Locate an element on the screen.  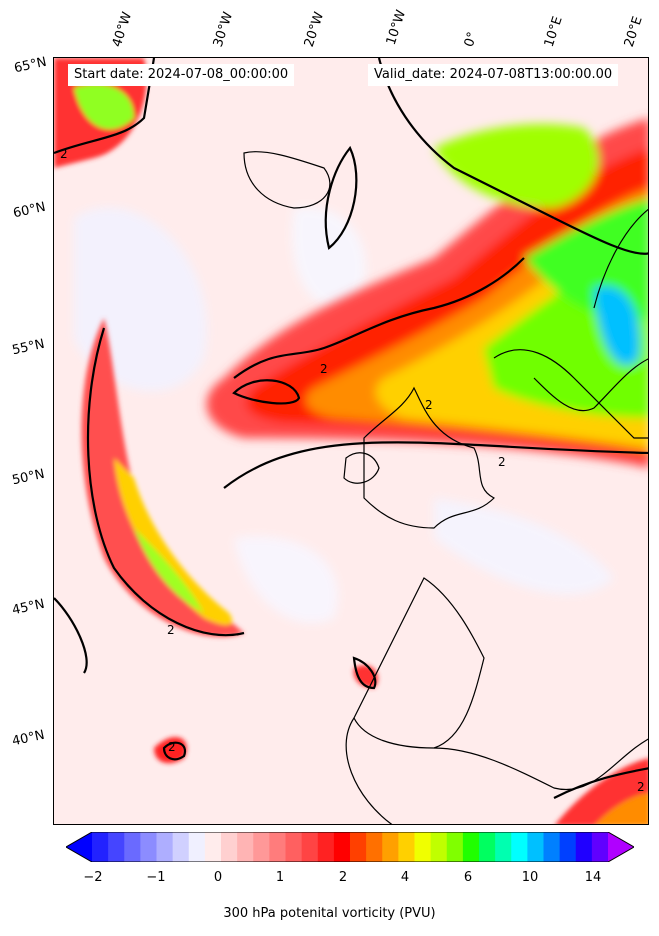
lon-label-0: 0° is located at coordinates (471, 39).